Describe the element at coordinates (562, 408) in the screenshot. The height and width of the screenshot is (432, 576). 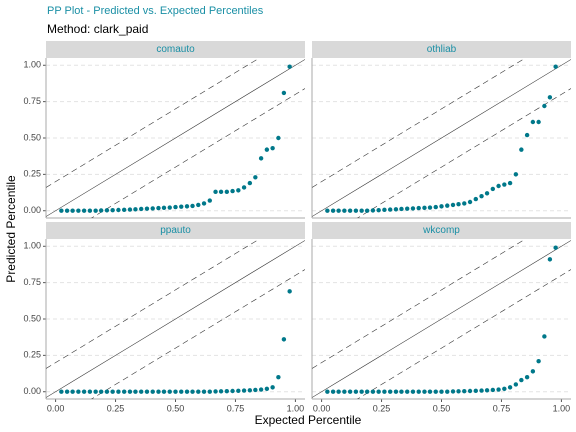
I see `x-tick-label: 1.00` at that location.